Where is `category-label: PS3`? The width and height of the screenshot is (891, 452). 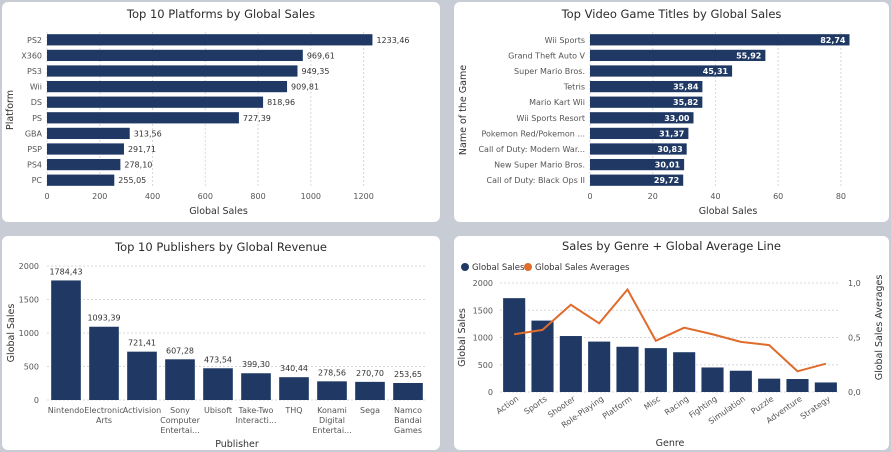
category-label: PS3 is located at coordinates (34, 71).